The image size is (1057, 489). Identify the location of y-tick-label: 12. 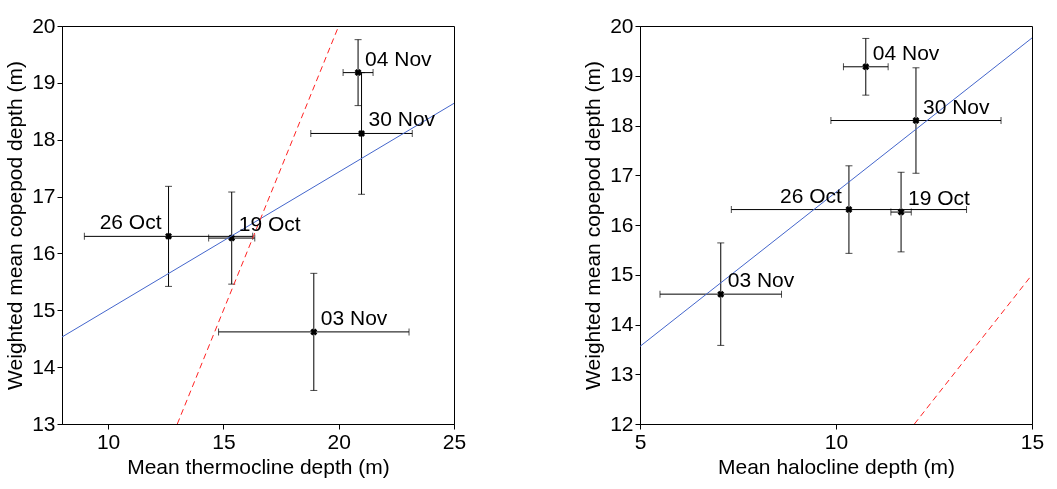
(622, 423).